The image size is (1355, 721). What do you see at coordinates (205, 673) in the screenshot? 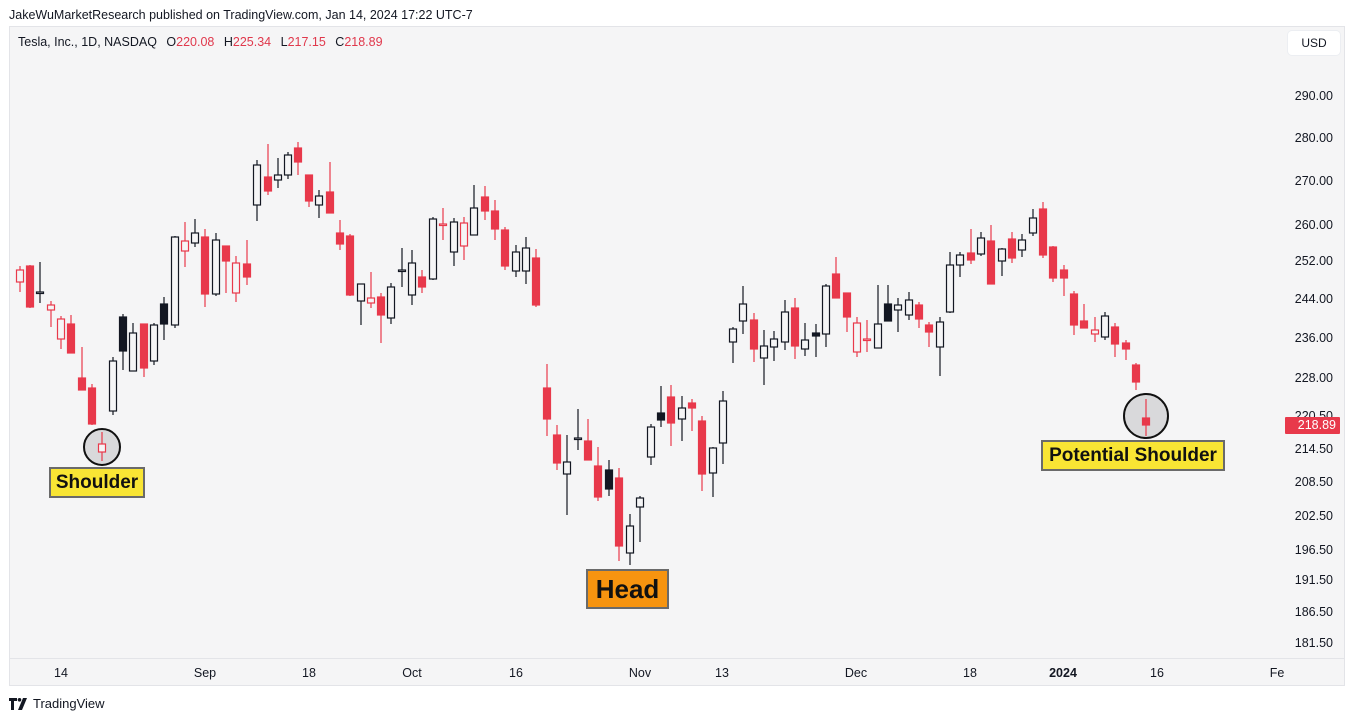
I see `time-tick: Sep` at bounding box center [205, 673].